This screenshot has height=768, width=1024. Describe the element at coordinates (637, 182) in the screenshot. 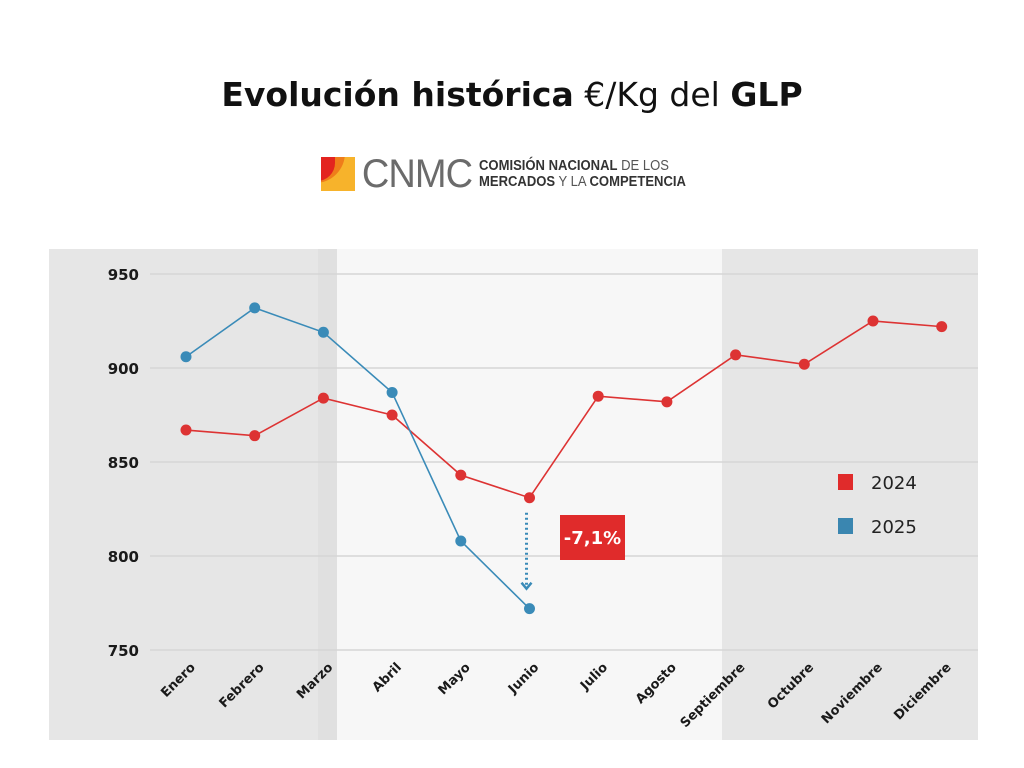

I see `logo-line2-bold2: COMPETENCIA` at that location.